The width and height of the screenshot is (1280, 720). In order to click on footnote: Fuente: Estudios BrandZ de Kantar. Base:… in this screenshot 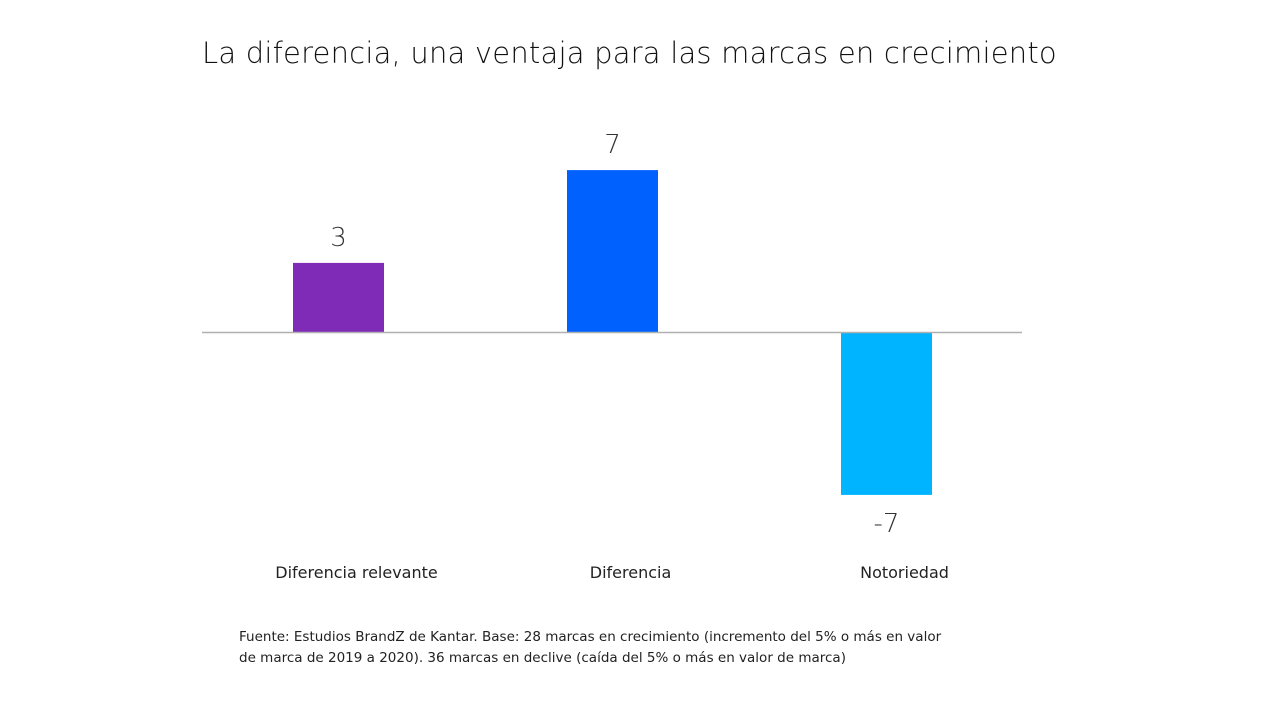, I will do `click(639, 648)`.